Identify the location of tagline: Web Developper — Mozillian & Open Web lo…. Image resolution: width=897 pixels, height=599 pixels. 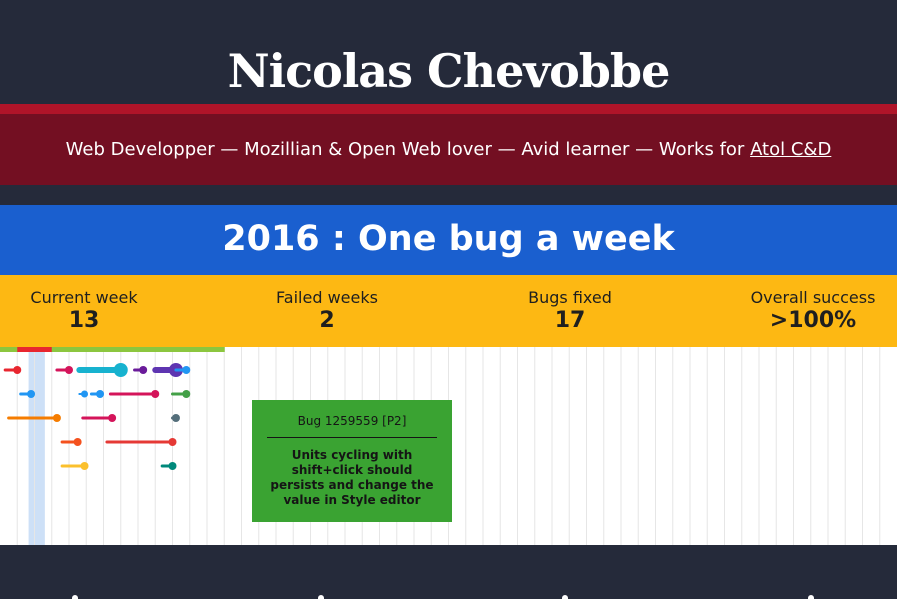
(448, 149).